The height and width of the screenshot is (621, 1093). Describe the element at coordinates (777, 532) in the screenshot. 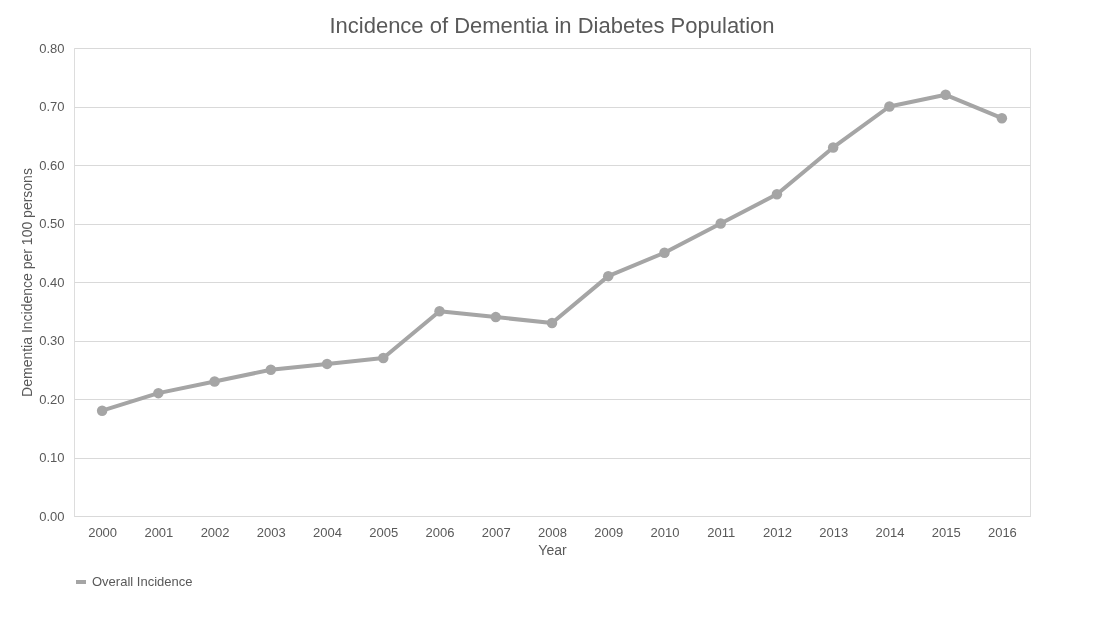

I see `x-tick-label: 2012` at that location.